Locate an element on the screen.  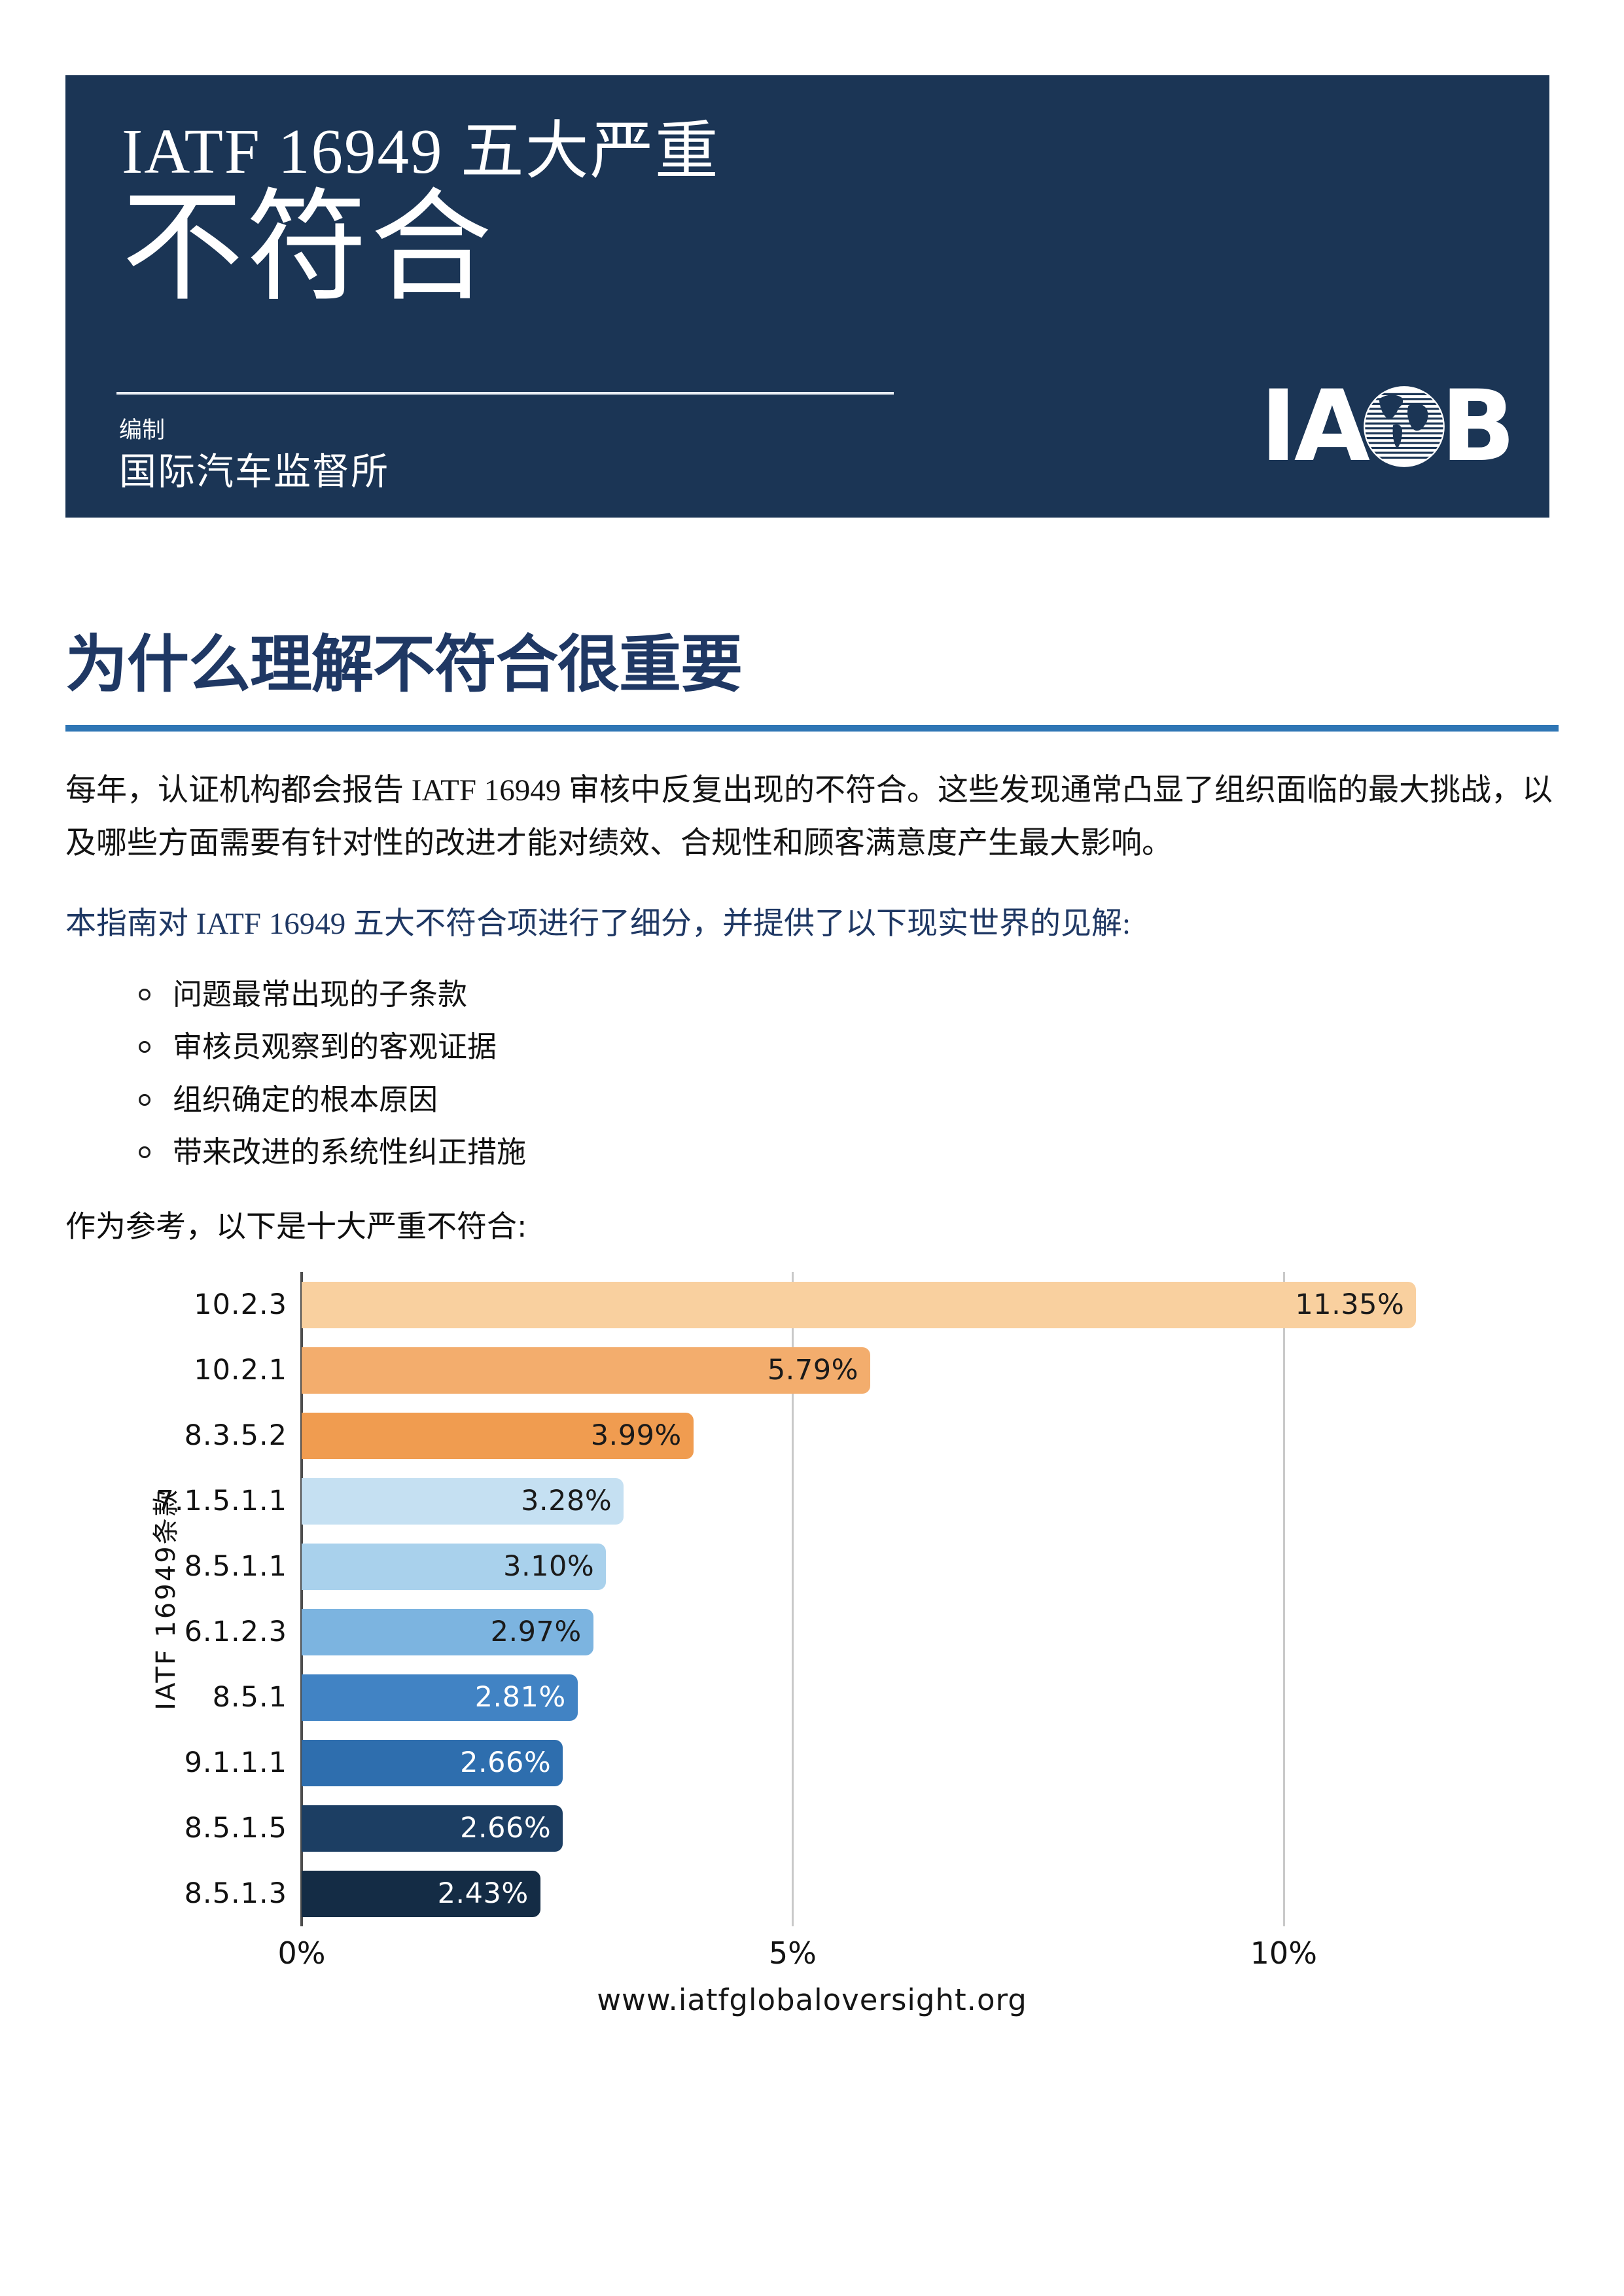
bar-track: 2.97% is located at coordinates (930, 1631).